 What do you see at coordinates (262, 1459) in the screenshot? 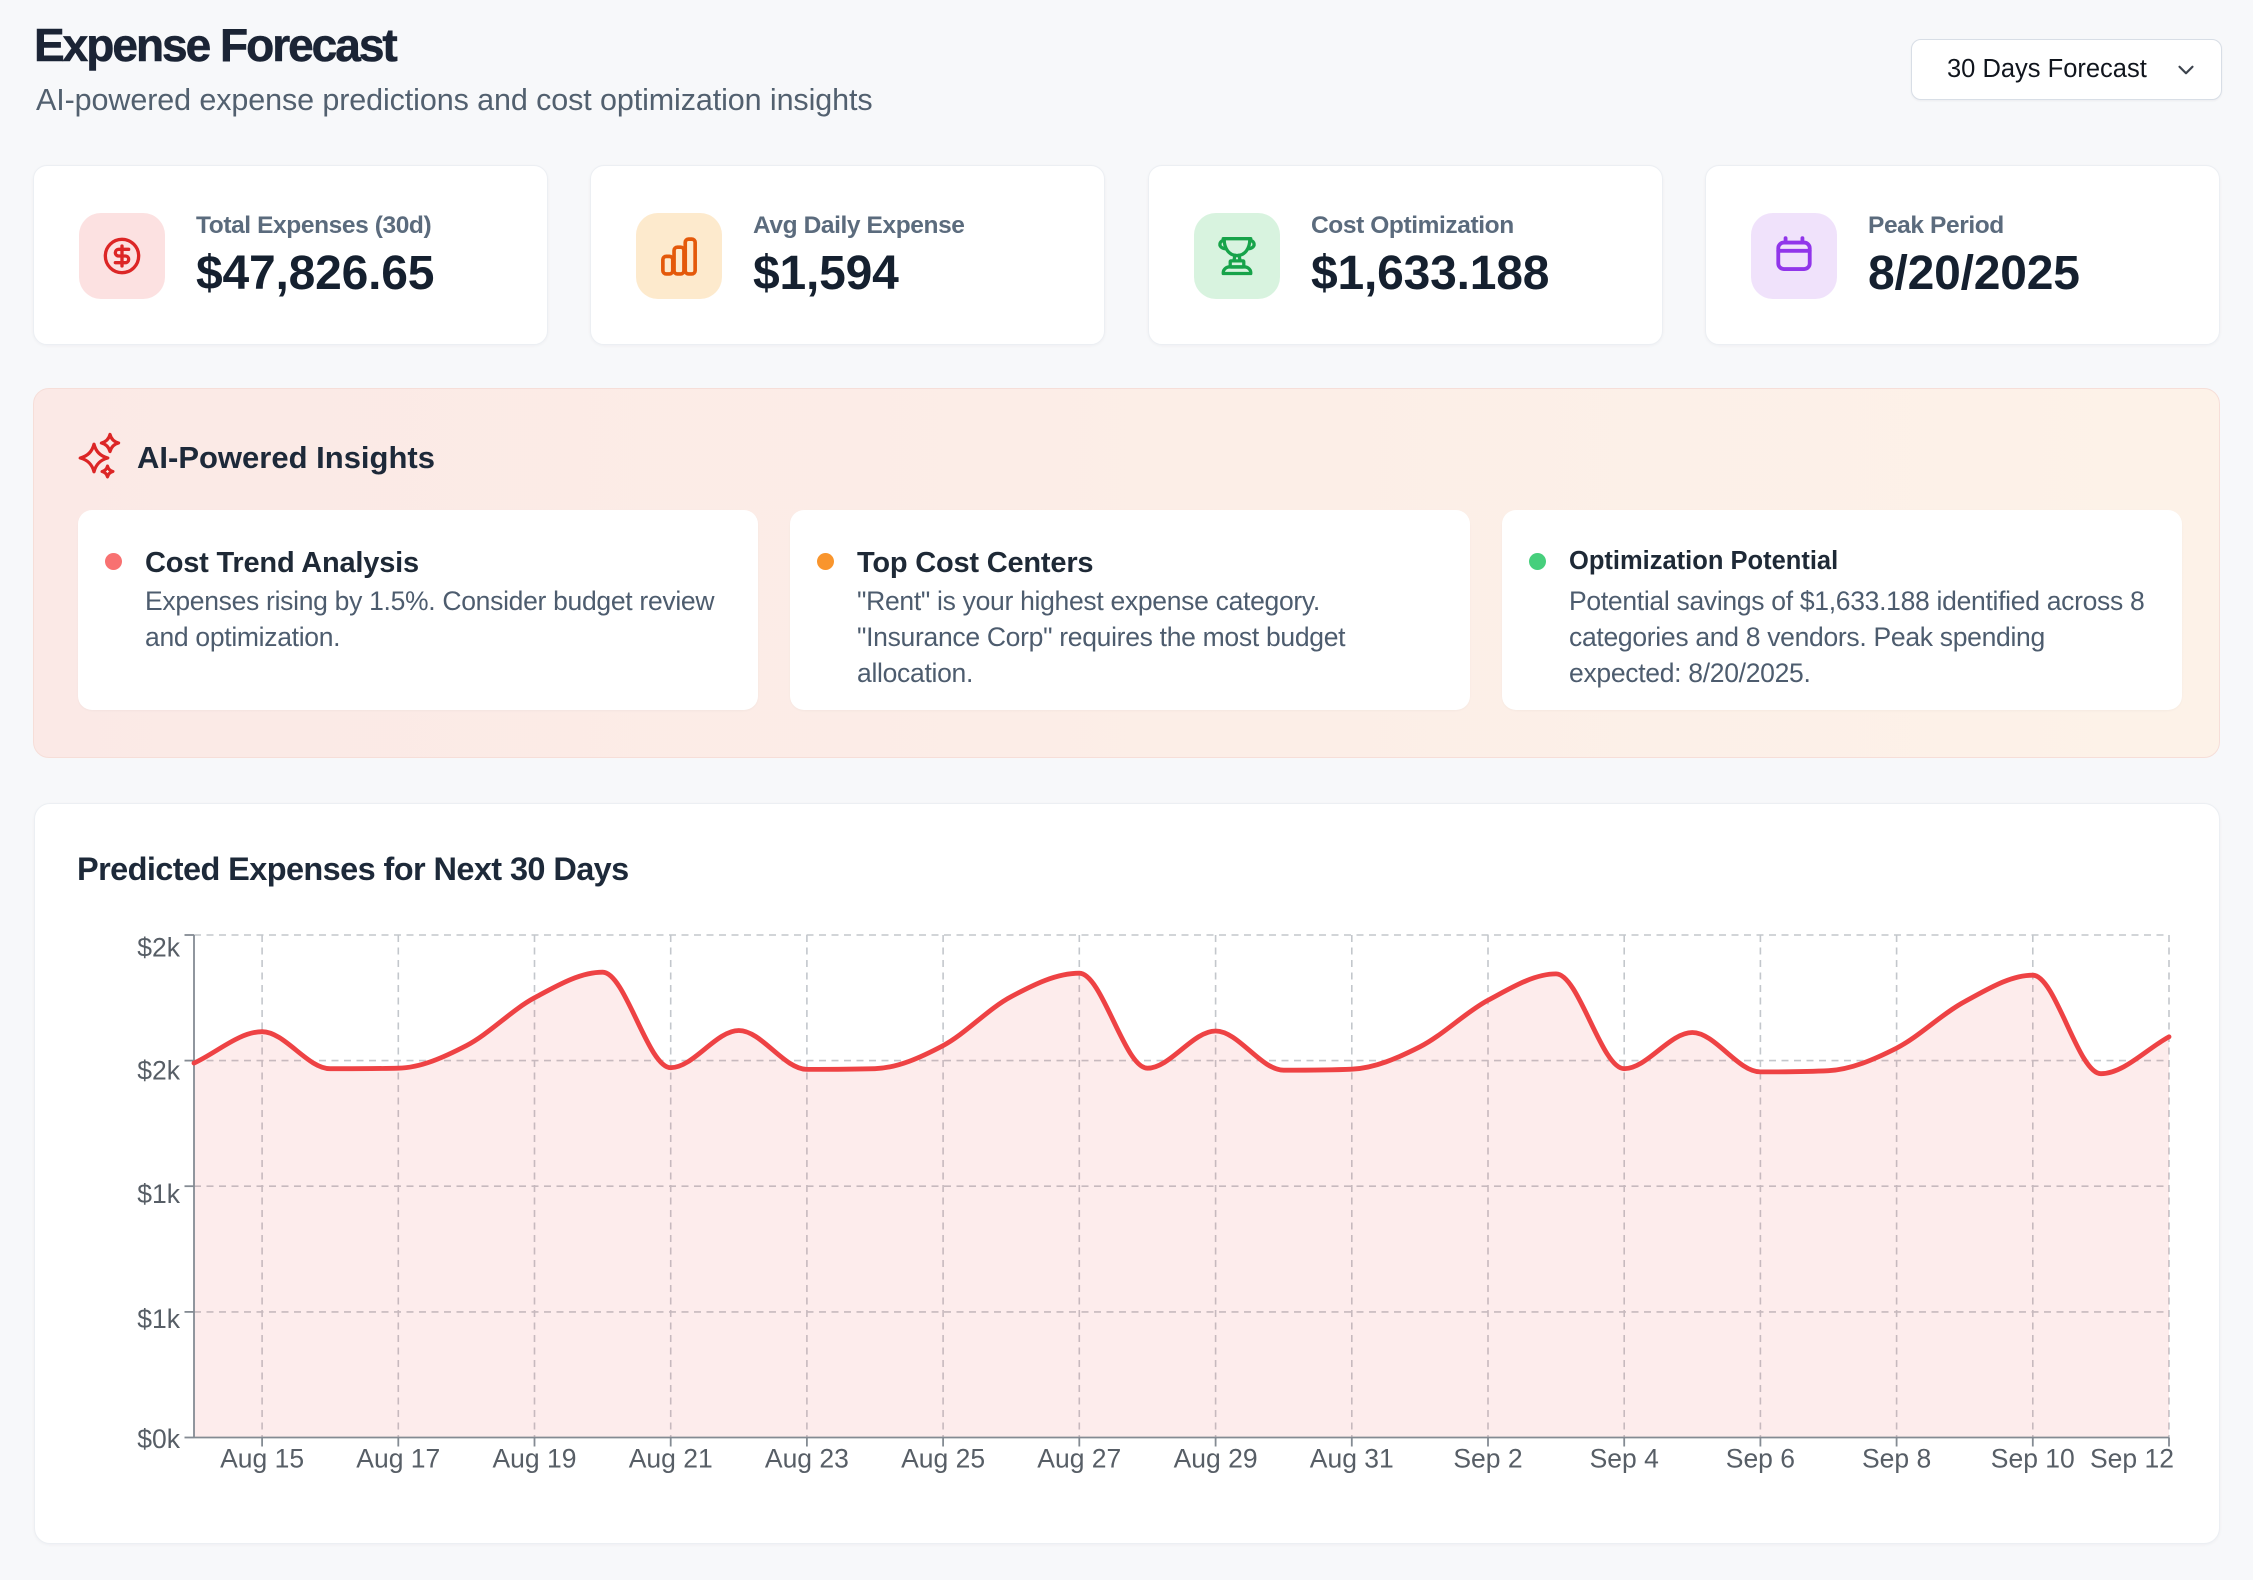
I see `svg-text: Aug 15` at bounding box center [262, 1459].